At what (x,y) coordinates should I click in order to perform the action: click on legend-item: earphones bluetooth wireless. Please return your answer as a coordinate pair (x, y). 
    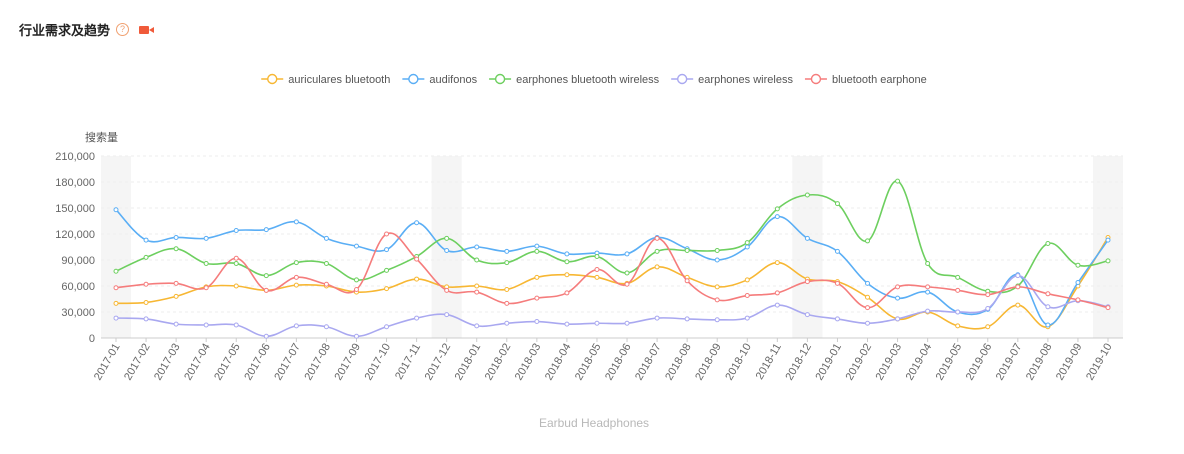
    Looking at the image, I should click on (574, 79).